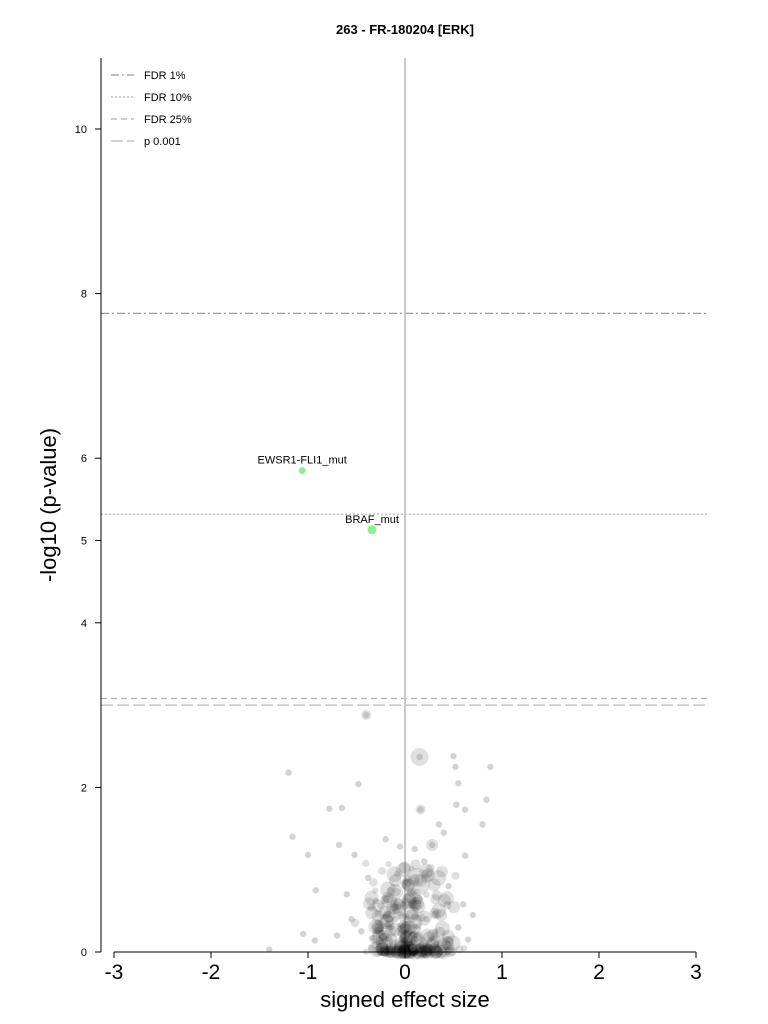 The width and height of the screenshot is (768, 1024). Describe the element at coordinates (114, 972) in the screenshot. I see `x-tick-label: -3` at that location.